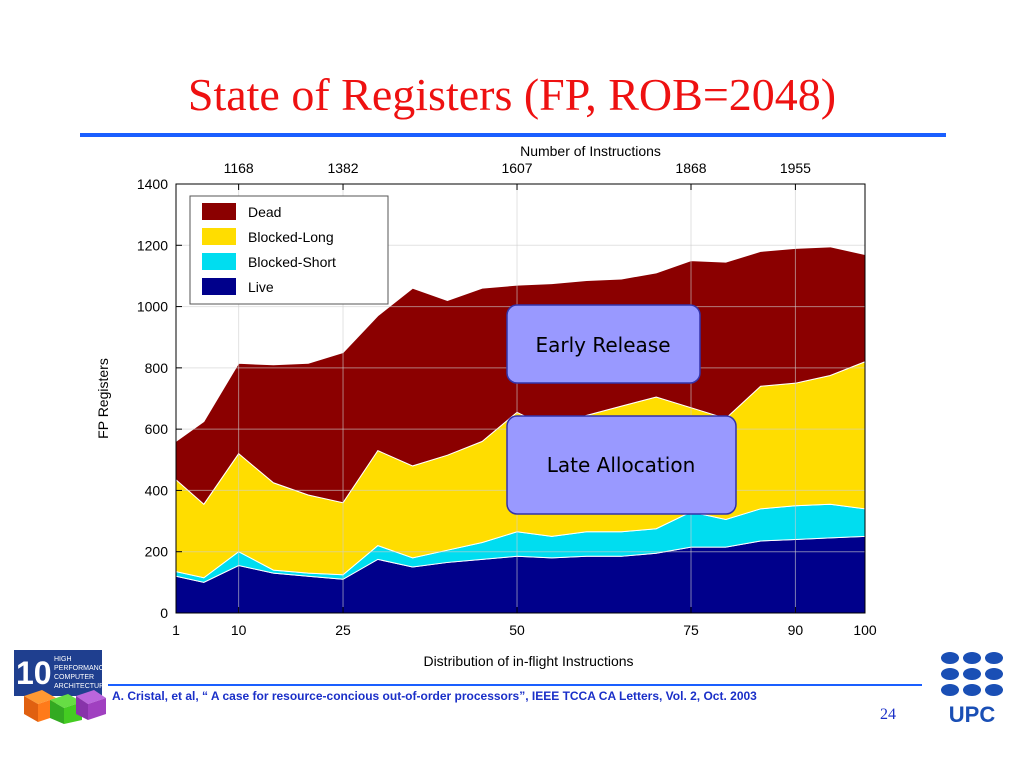 The height and width of the screenshot is (768, 1024). What do you see at coordinates (176, 630) in the screenshot?
I see `x-tick-label: 1` at bounding box center [176, 630].